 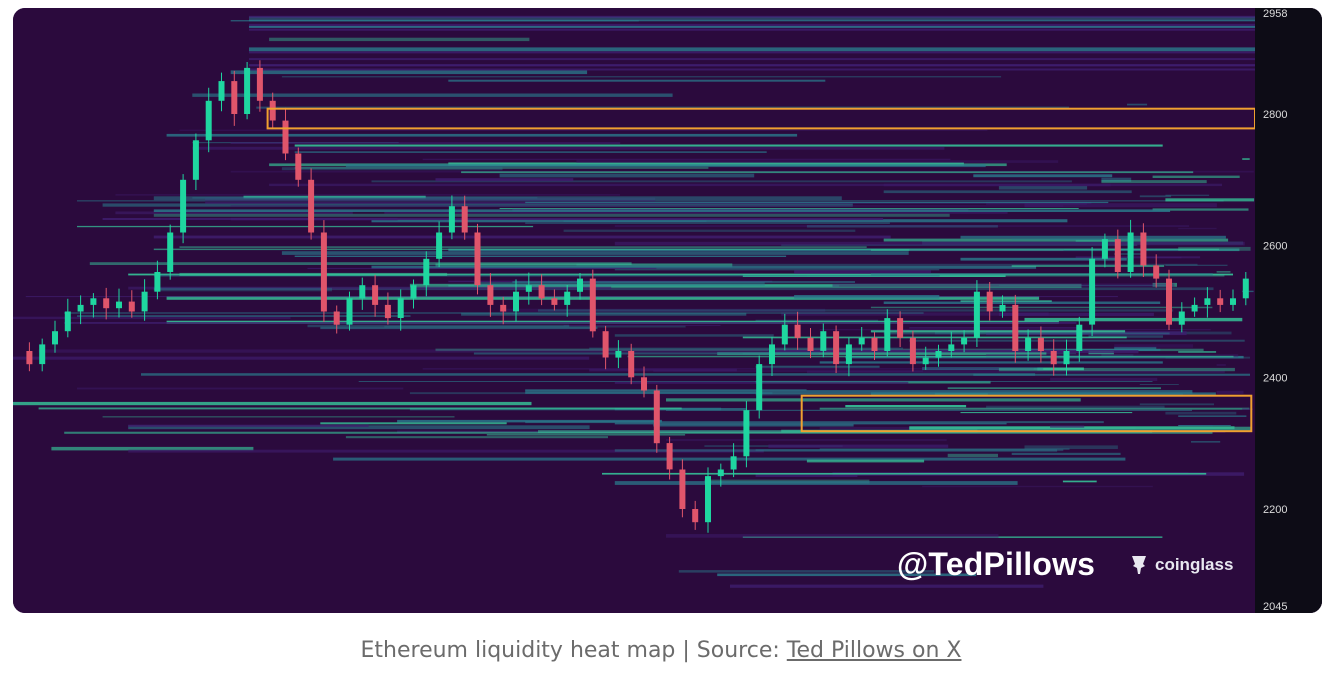 What do you see at coordinates (1181, 565) in the screenshot?
I see `watermark-brand: coinglass` at bounding box center [1181, 565].